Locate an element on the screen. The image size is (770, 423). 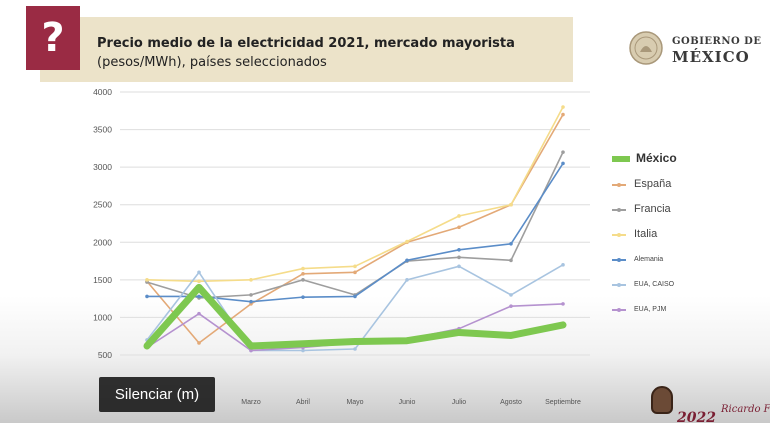
legend-item-eua-caiso: EUA, CAISO is located at coordinates (672, 285).